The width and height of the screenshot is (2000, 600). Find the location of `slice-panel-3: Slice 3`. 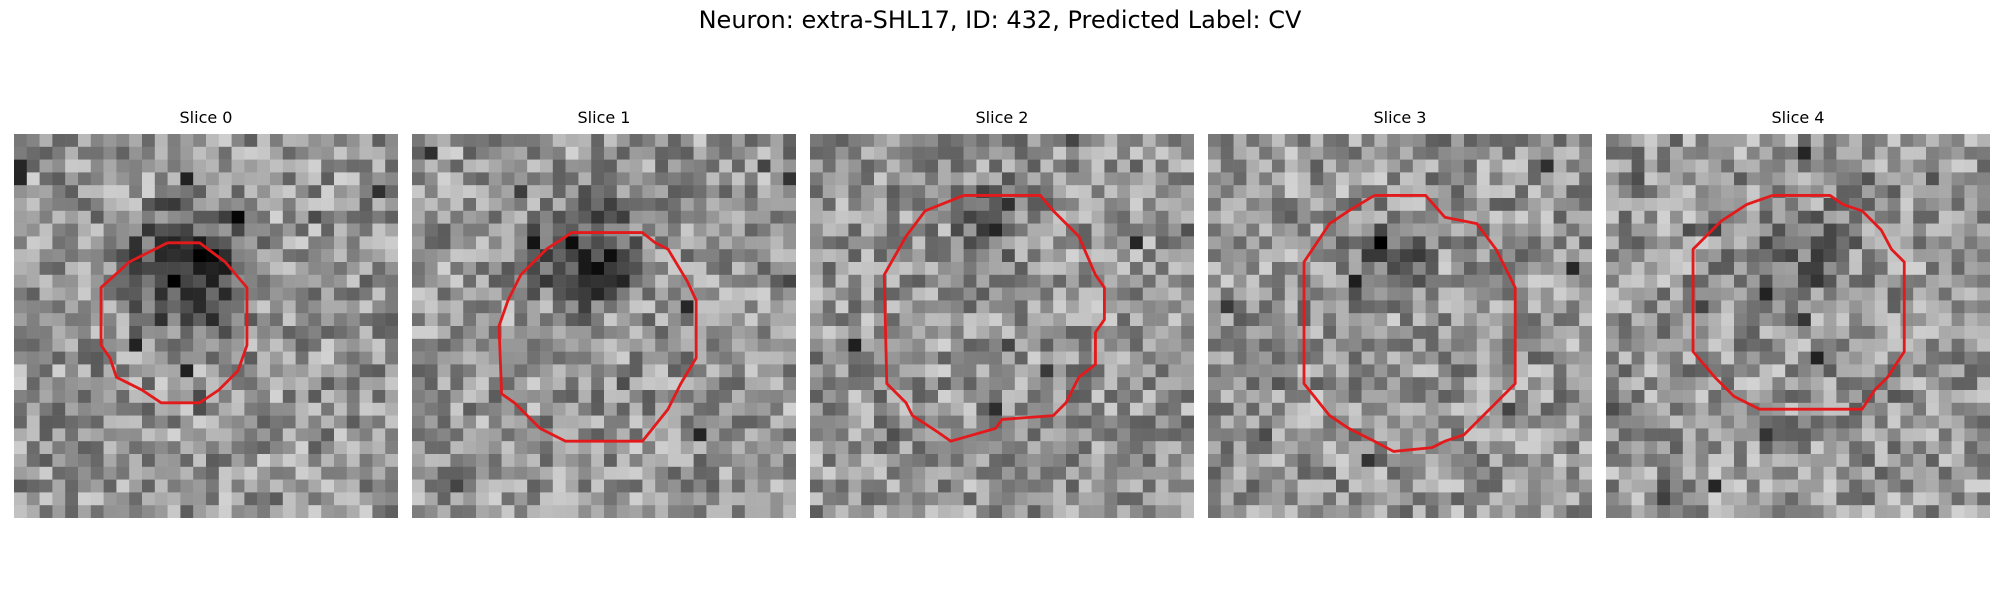

slice-panel-3: Slice 3 is located at coordinates (1400, 314).